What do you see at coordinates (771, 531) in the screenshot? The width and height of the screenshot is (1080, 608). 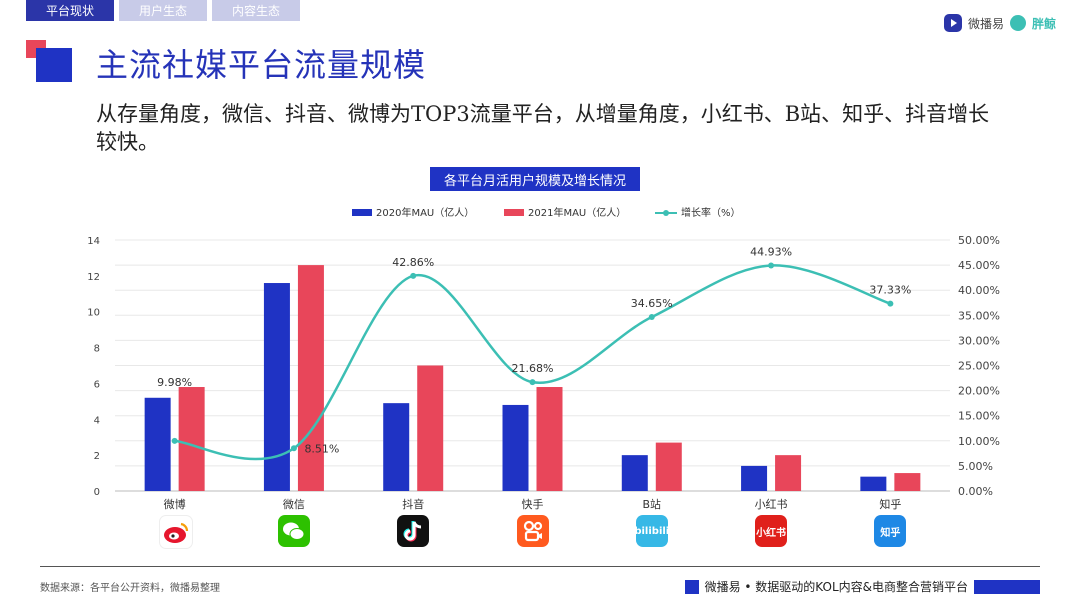 I see `xiaohongshu-icon: 小红书` at bounding box center [771, 531].